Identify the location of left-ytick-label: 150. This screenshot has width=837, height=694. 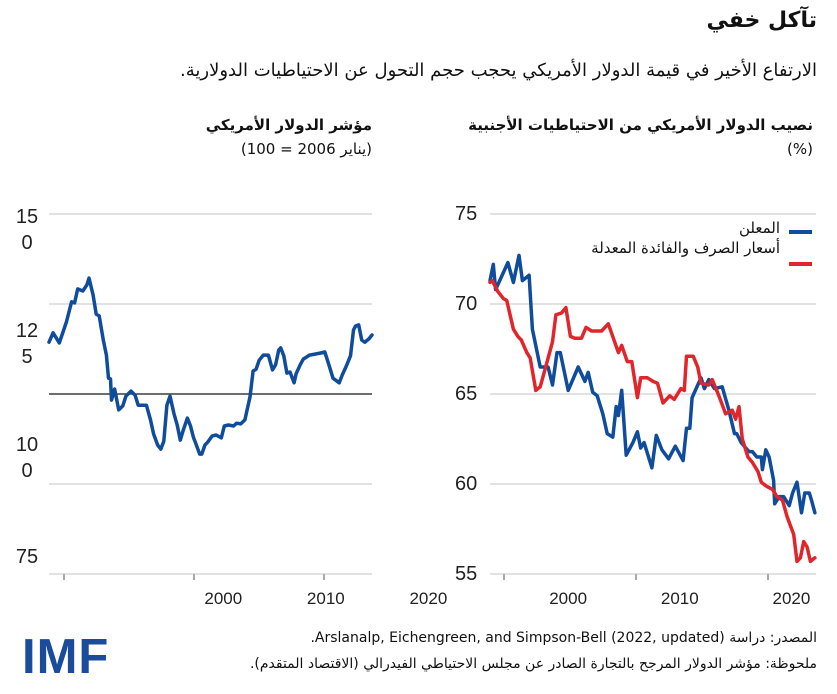
(27, 230).